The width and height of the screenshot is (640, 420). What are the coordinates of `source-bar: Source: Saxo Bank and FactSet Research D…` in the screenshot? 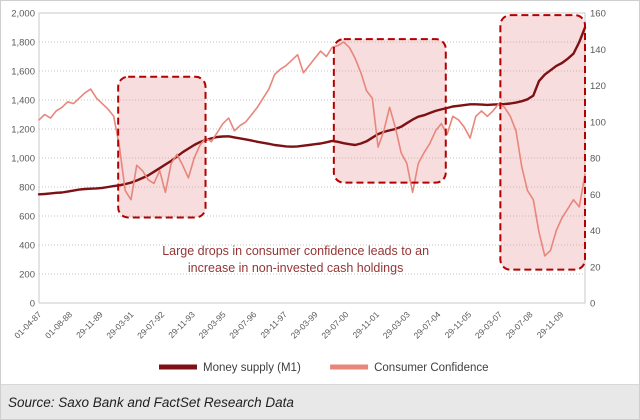 It's located at (320, 401).